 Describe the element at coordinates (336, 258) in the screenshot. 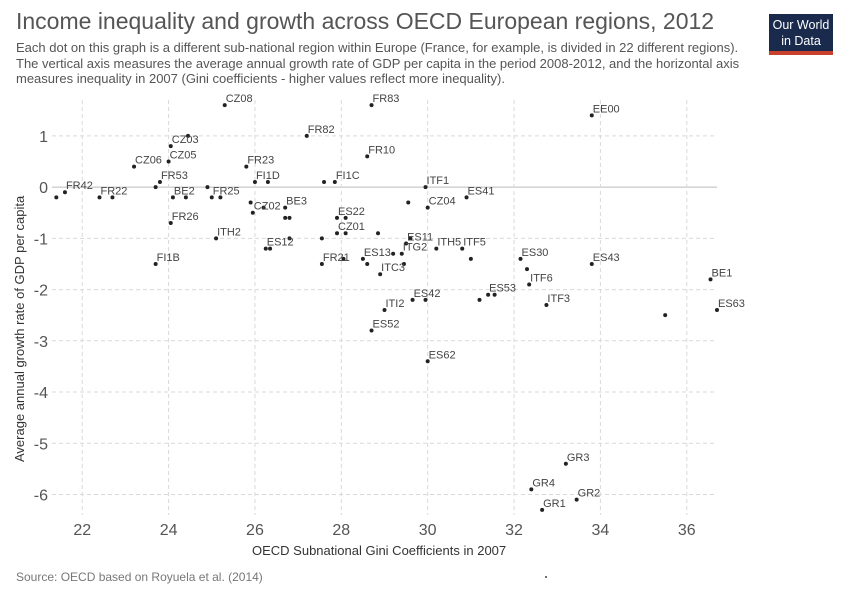

I see `point-label: FR21` at that location.